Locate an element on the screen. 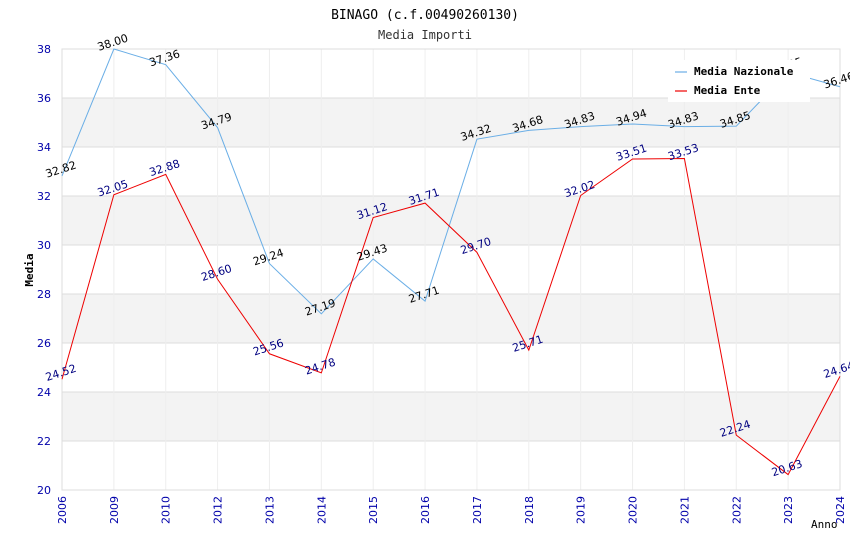 The width and height of the screenshot is (850, 550). legend-label-media-nazionale: Media Nazionale is located at coordinates (744, 71).